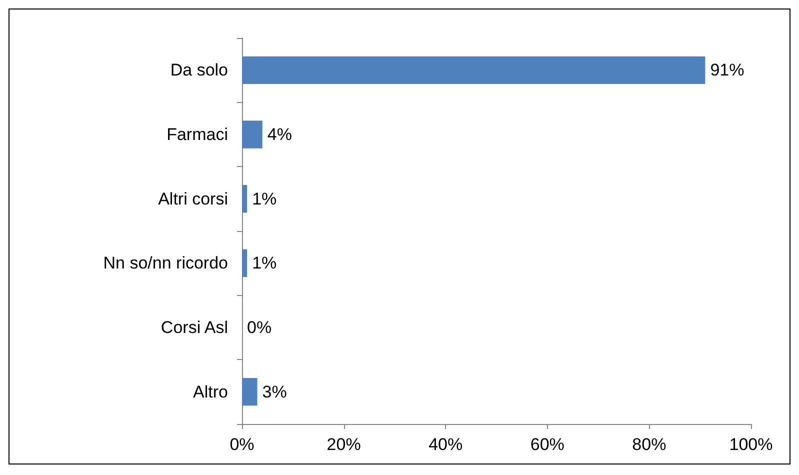  Describe the element at coordinates (751, 444) in the screenshot. I see `x-tick-label: 100%` at that location.